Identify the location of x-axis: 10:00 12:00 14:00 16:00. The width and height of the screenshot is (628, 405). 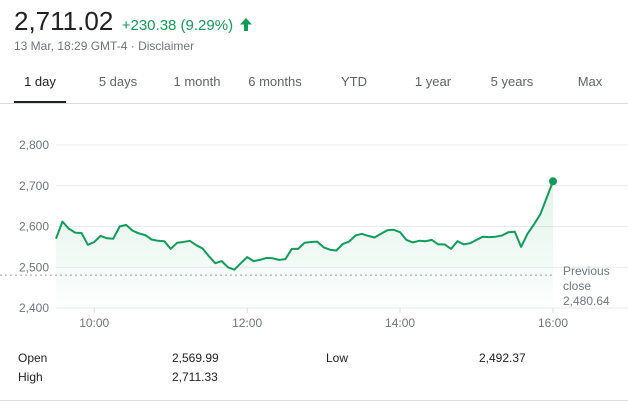
(323, 319).